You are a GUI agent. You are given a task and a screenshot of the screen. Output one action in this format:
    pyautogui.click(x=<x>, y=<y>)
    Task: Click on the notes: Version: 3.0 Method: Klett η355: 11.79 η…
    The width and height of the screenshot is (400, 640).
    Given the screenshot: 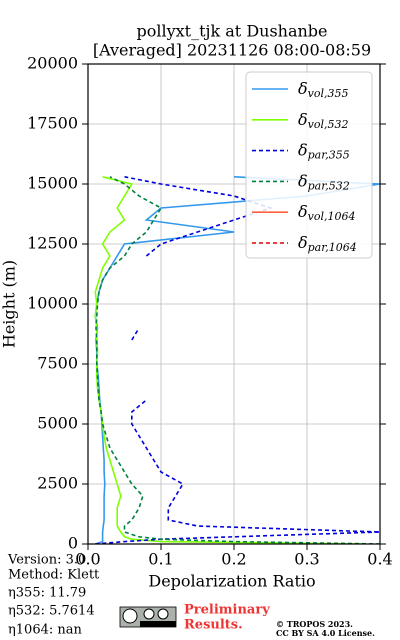 What is the action you would take?
    pyautogui.click(x=53, y=595)
    